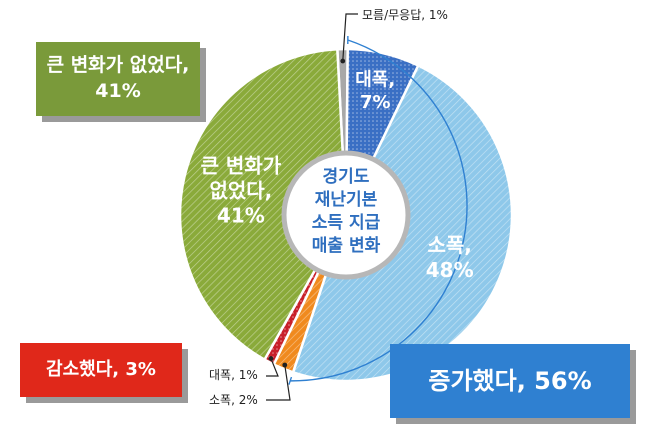  I want to click on center-title-line: 경기도, so click(346, 177).